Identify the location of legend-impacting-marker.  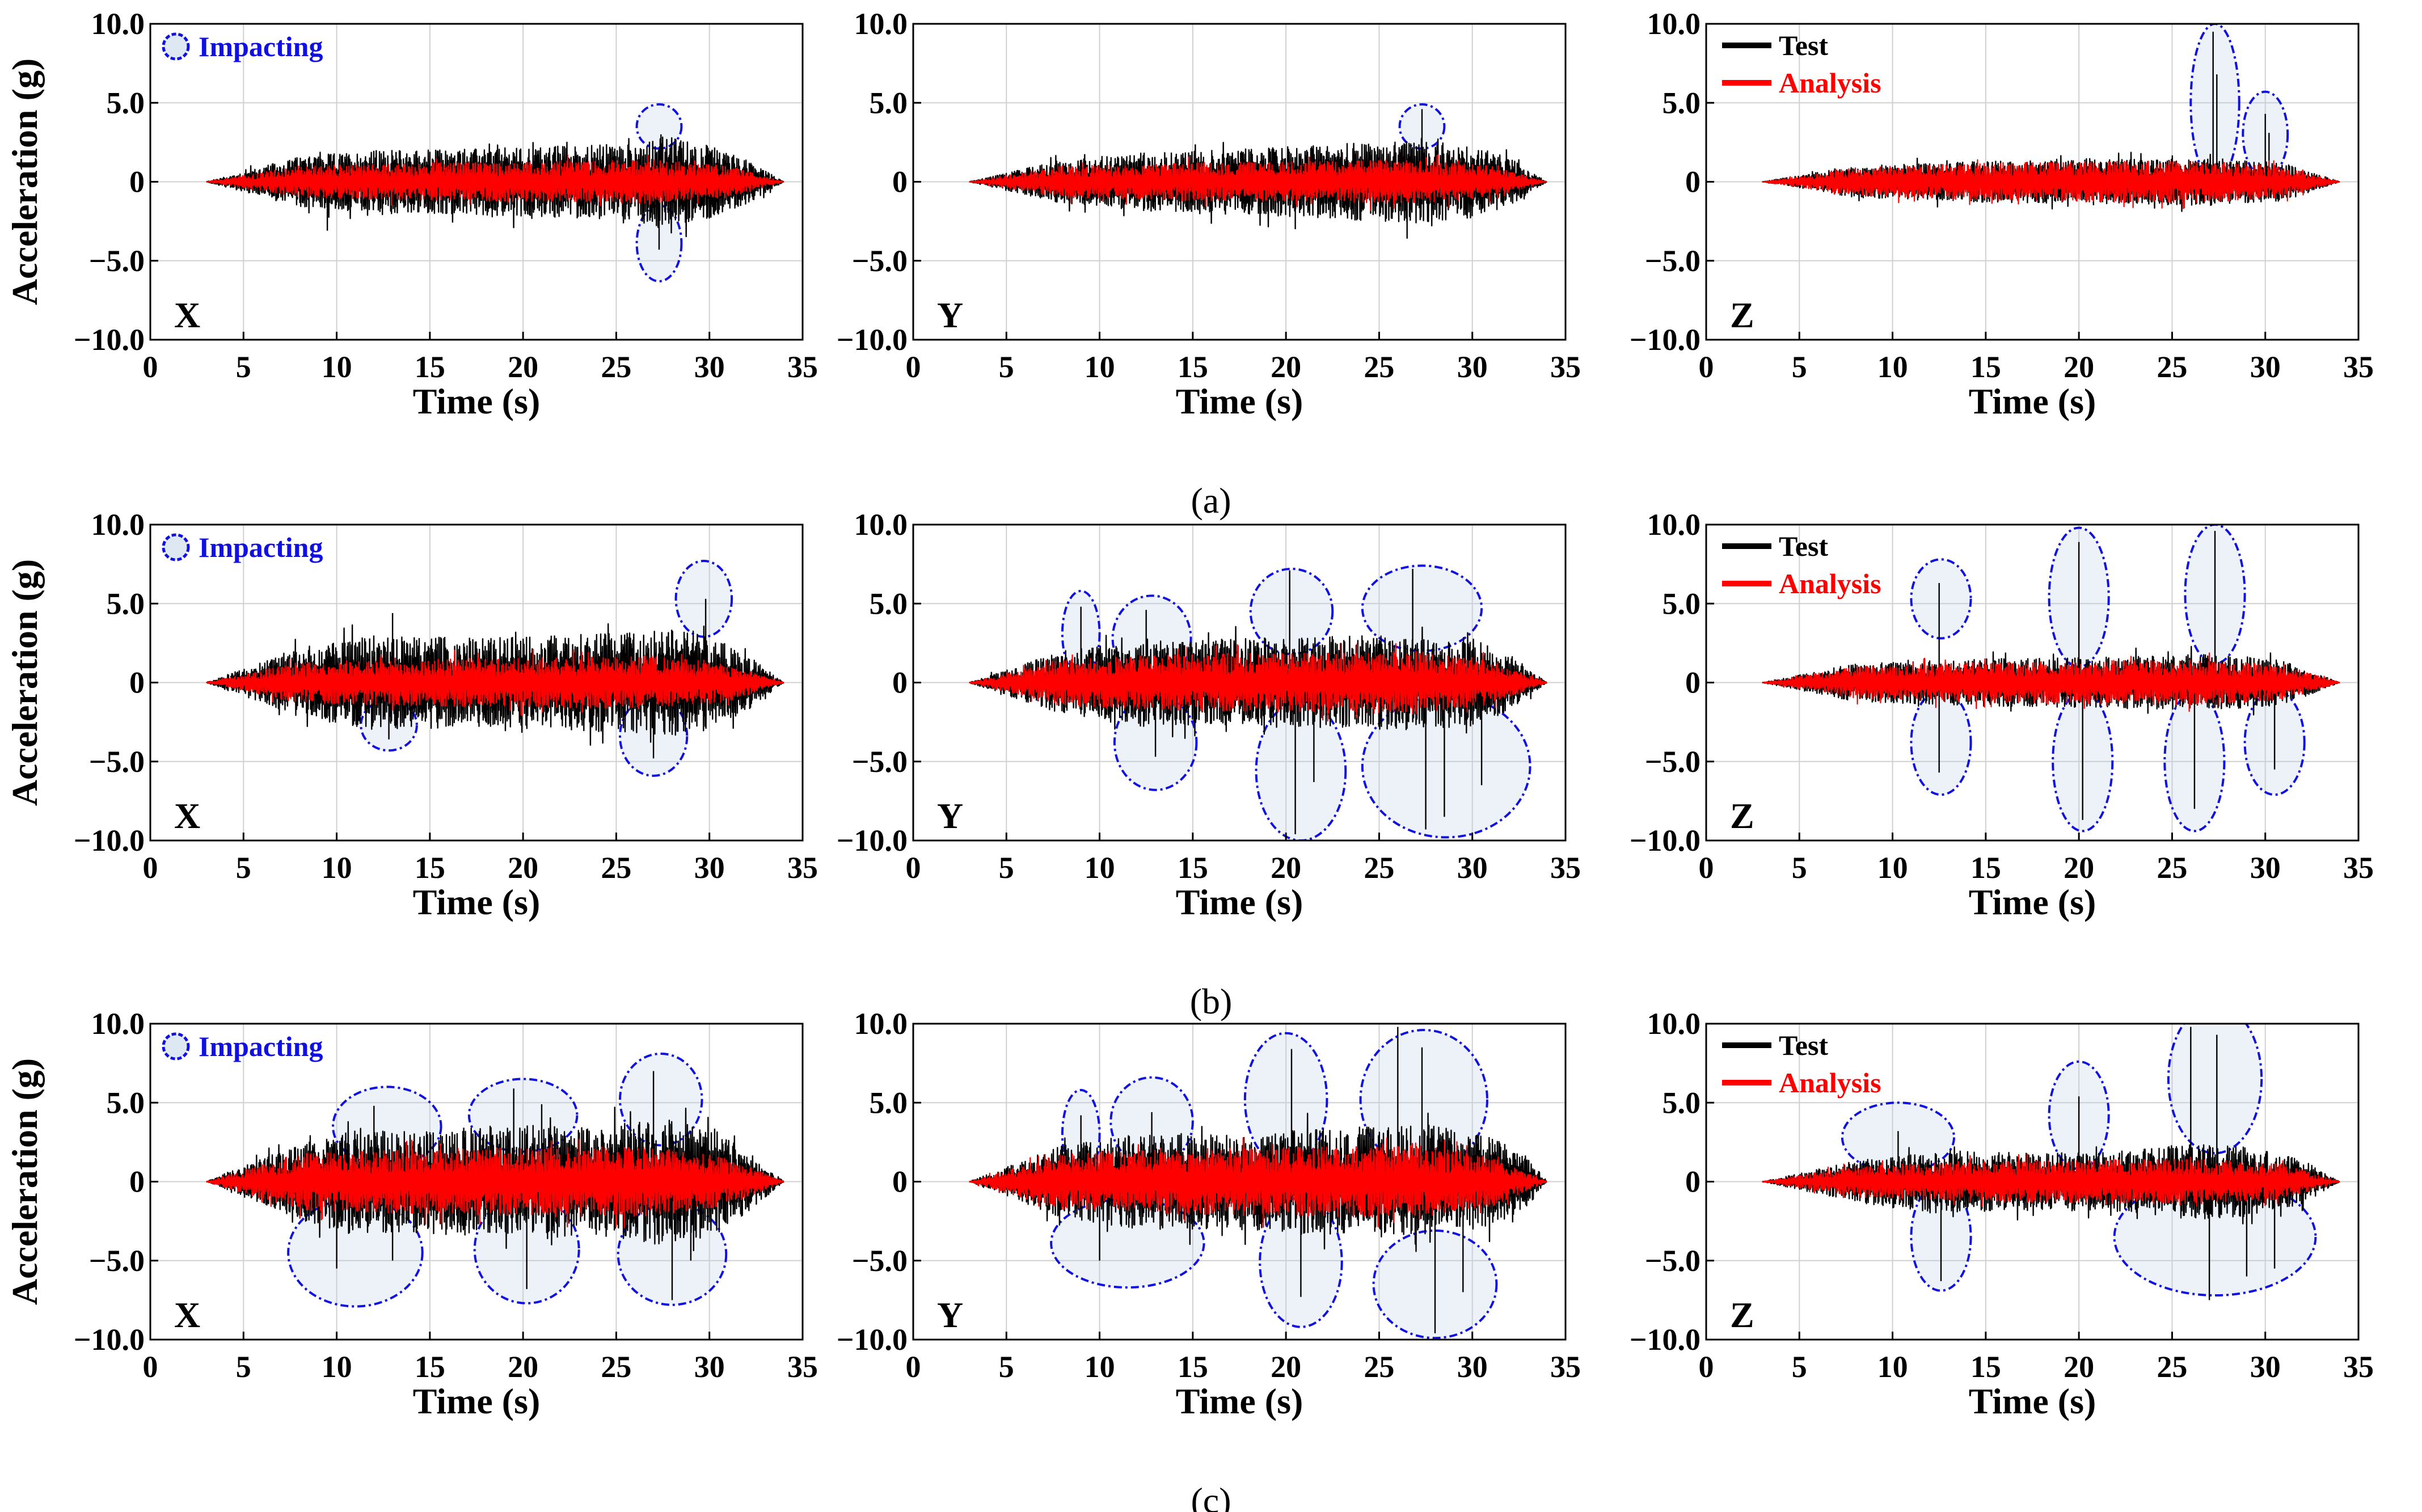
(176, 47).